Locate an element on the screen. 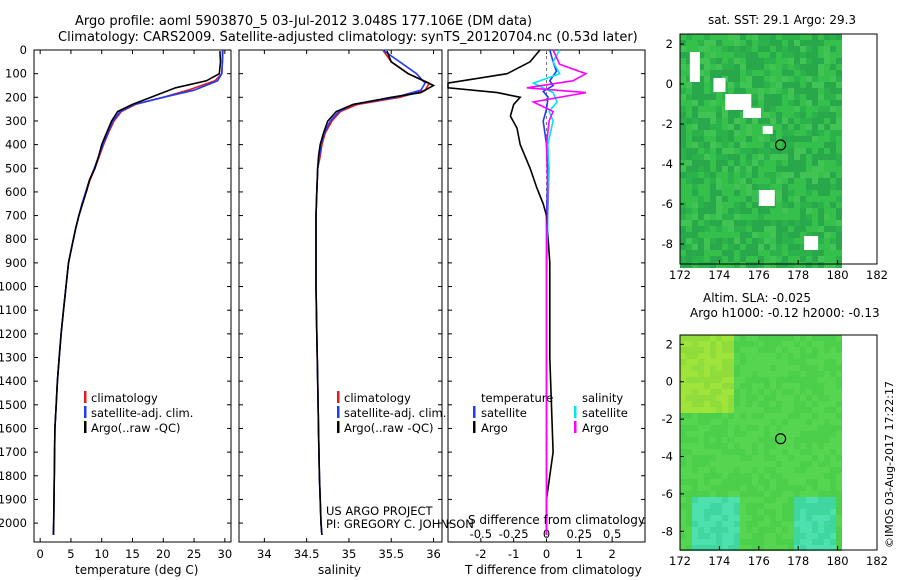 The width and height of the screenshot is (900, 580). legend-swatch-climatology is located at coordinates (85, 397).